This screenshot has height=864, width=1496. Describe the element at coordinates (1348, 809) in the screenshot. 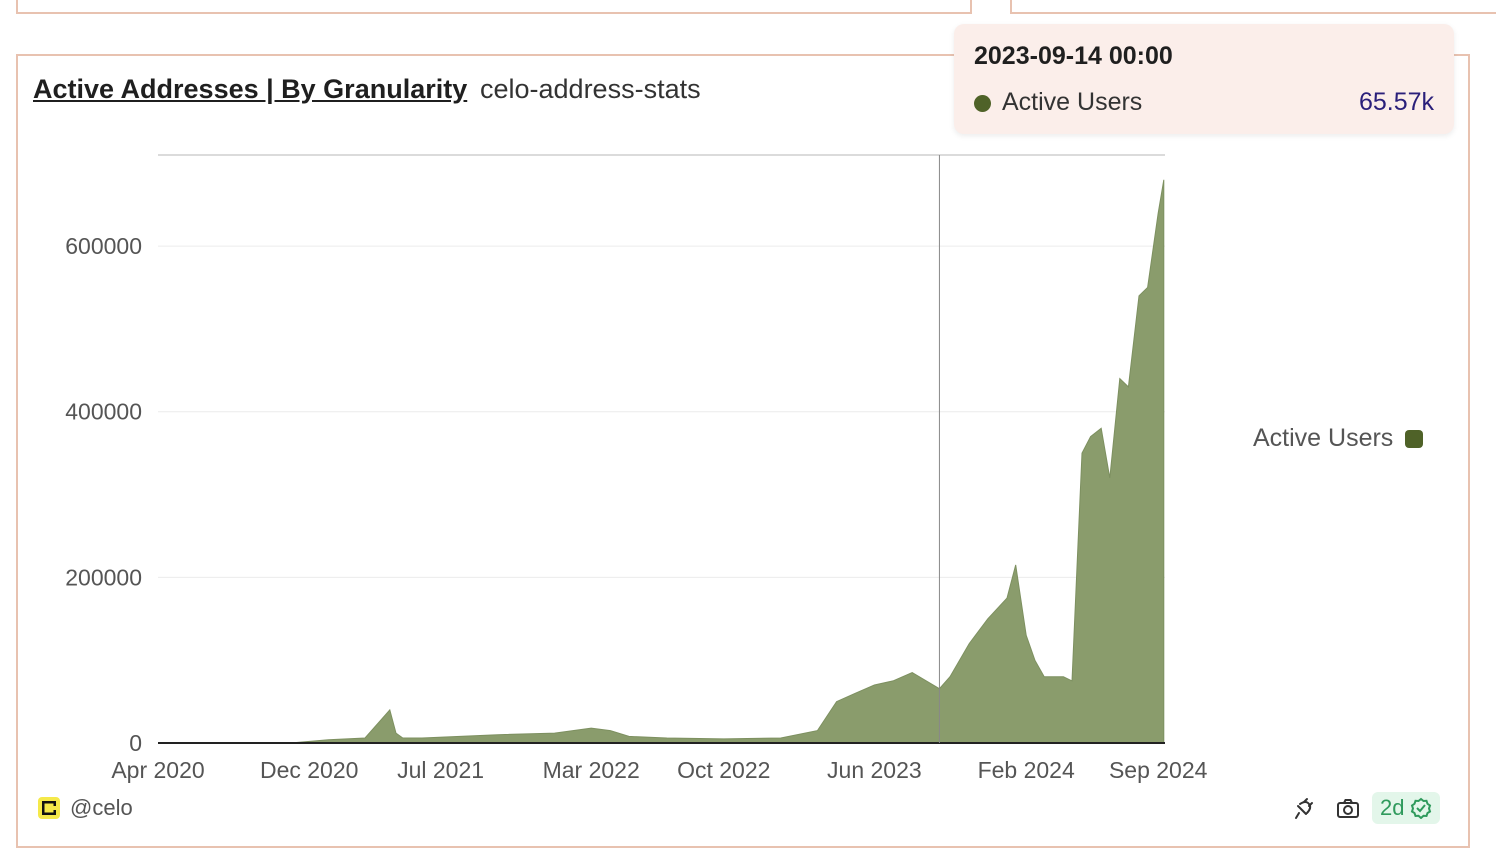

I see `camera-icon` at that location.